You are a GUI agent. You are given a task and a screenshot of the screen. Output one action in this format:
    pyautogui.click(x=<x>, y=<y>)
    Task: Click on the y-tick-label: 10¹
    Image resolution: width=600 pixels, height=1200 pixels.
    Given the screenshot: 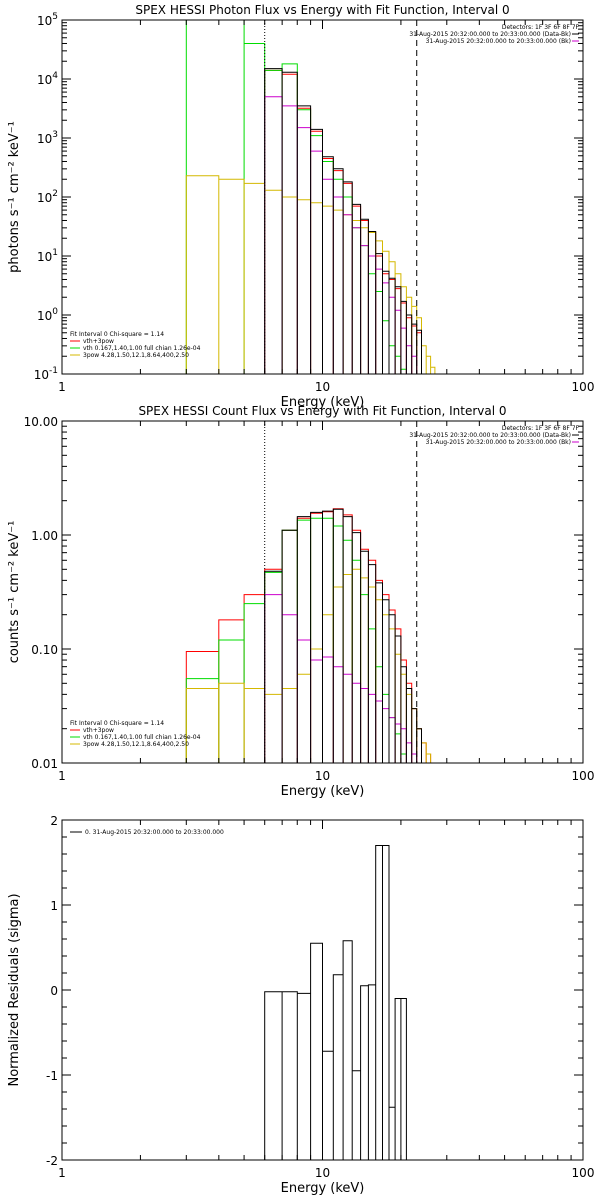 What is the action you would take?
    pyautogui.click(x=47, y=256)
    